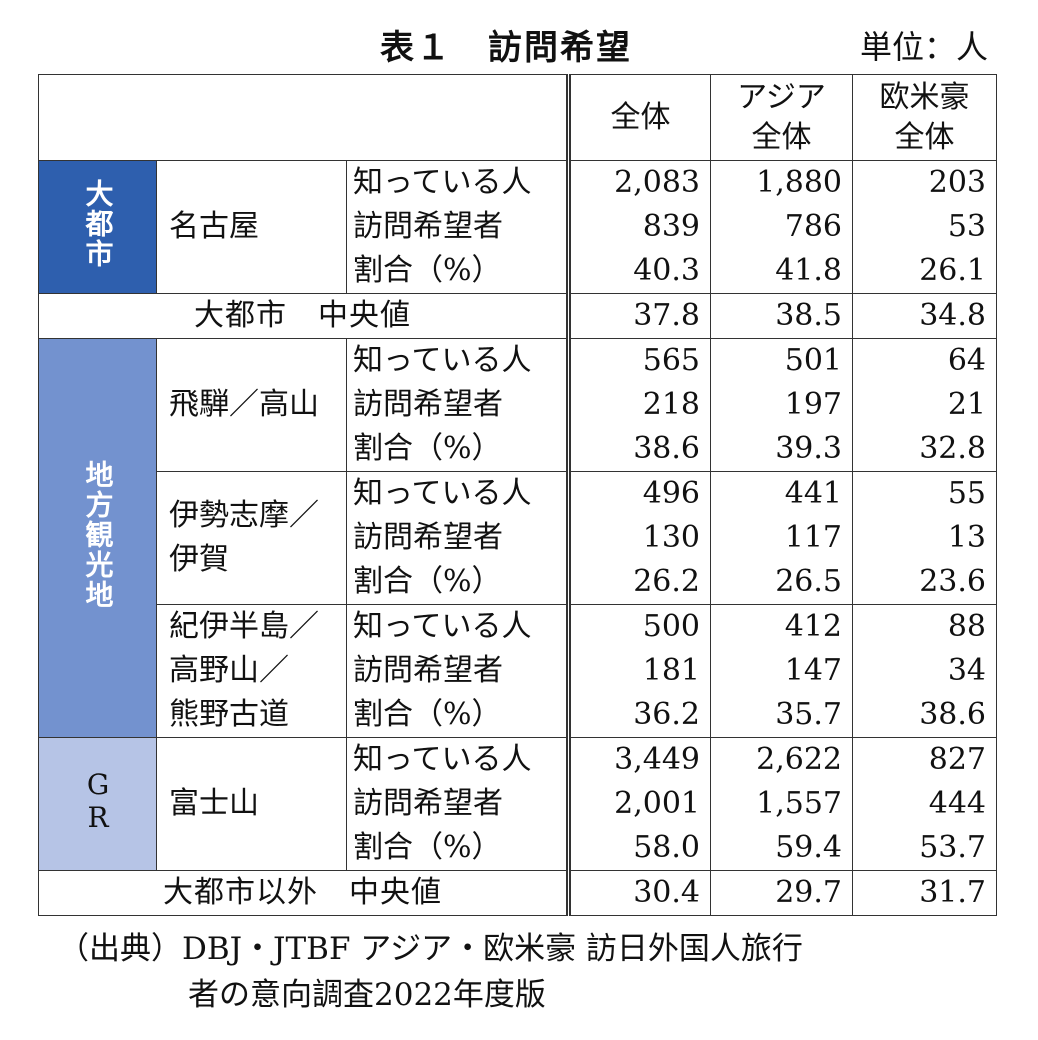 The width and height of the screenshot is (1038, 1040). What do you see at coordinates (251, 804) in the screenshot?
I see `place-fuji: 富士山` at bounding box center [251, 804].